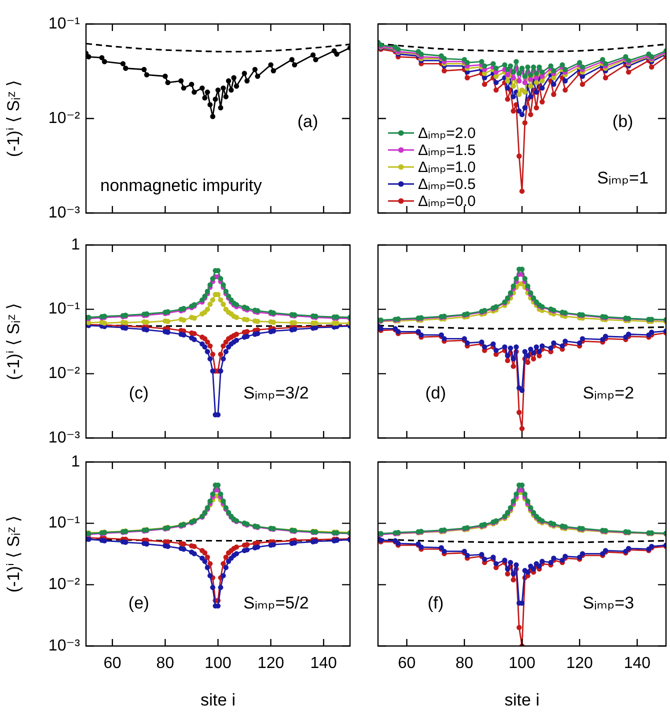 The height and width of the screenshot is (715, 670). Describe the element at coordinates (307, 121) in the screenshot. I see `annotation: (a)` at that location.